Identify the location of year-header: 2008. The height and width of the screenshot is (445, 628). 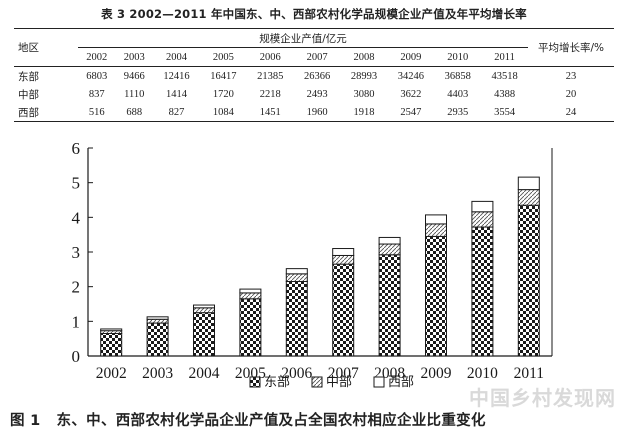
(364, 57).